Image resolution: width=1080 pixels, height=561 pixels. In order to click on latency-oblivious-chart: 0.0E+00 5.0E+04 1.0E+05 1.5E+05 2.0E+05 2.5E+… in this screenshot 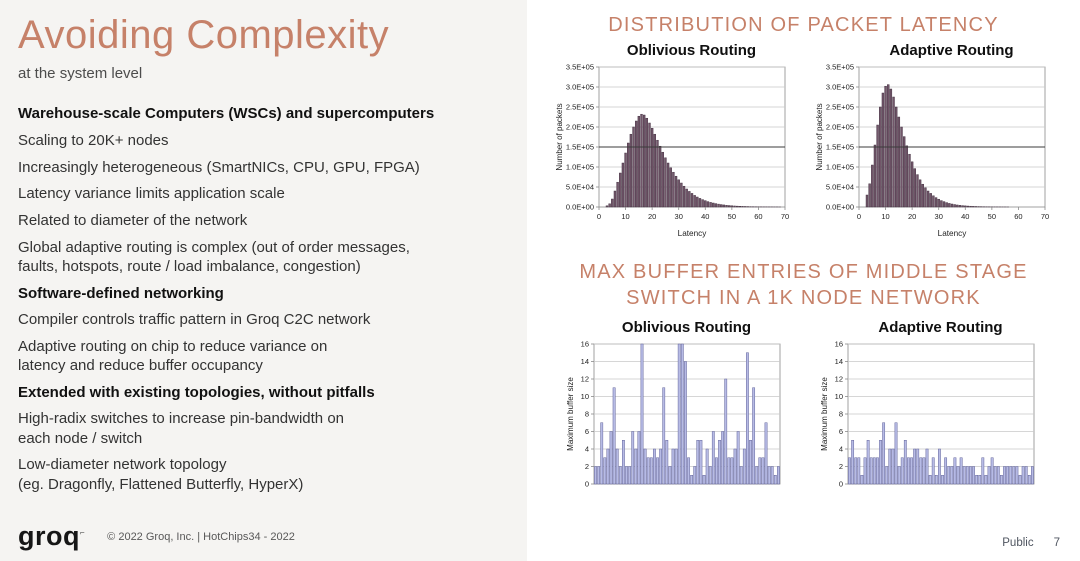, I will do `click(672, 150)`.